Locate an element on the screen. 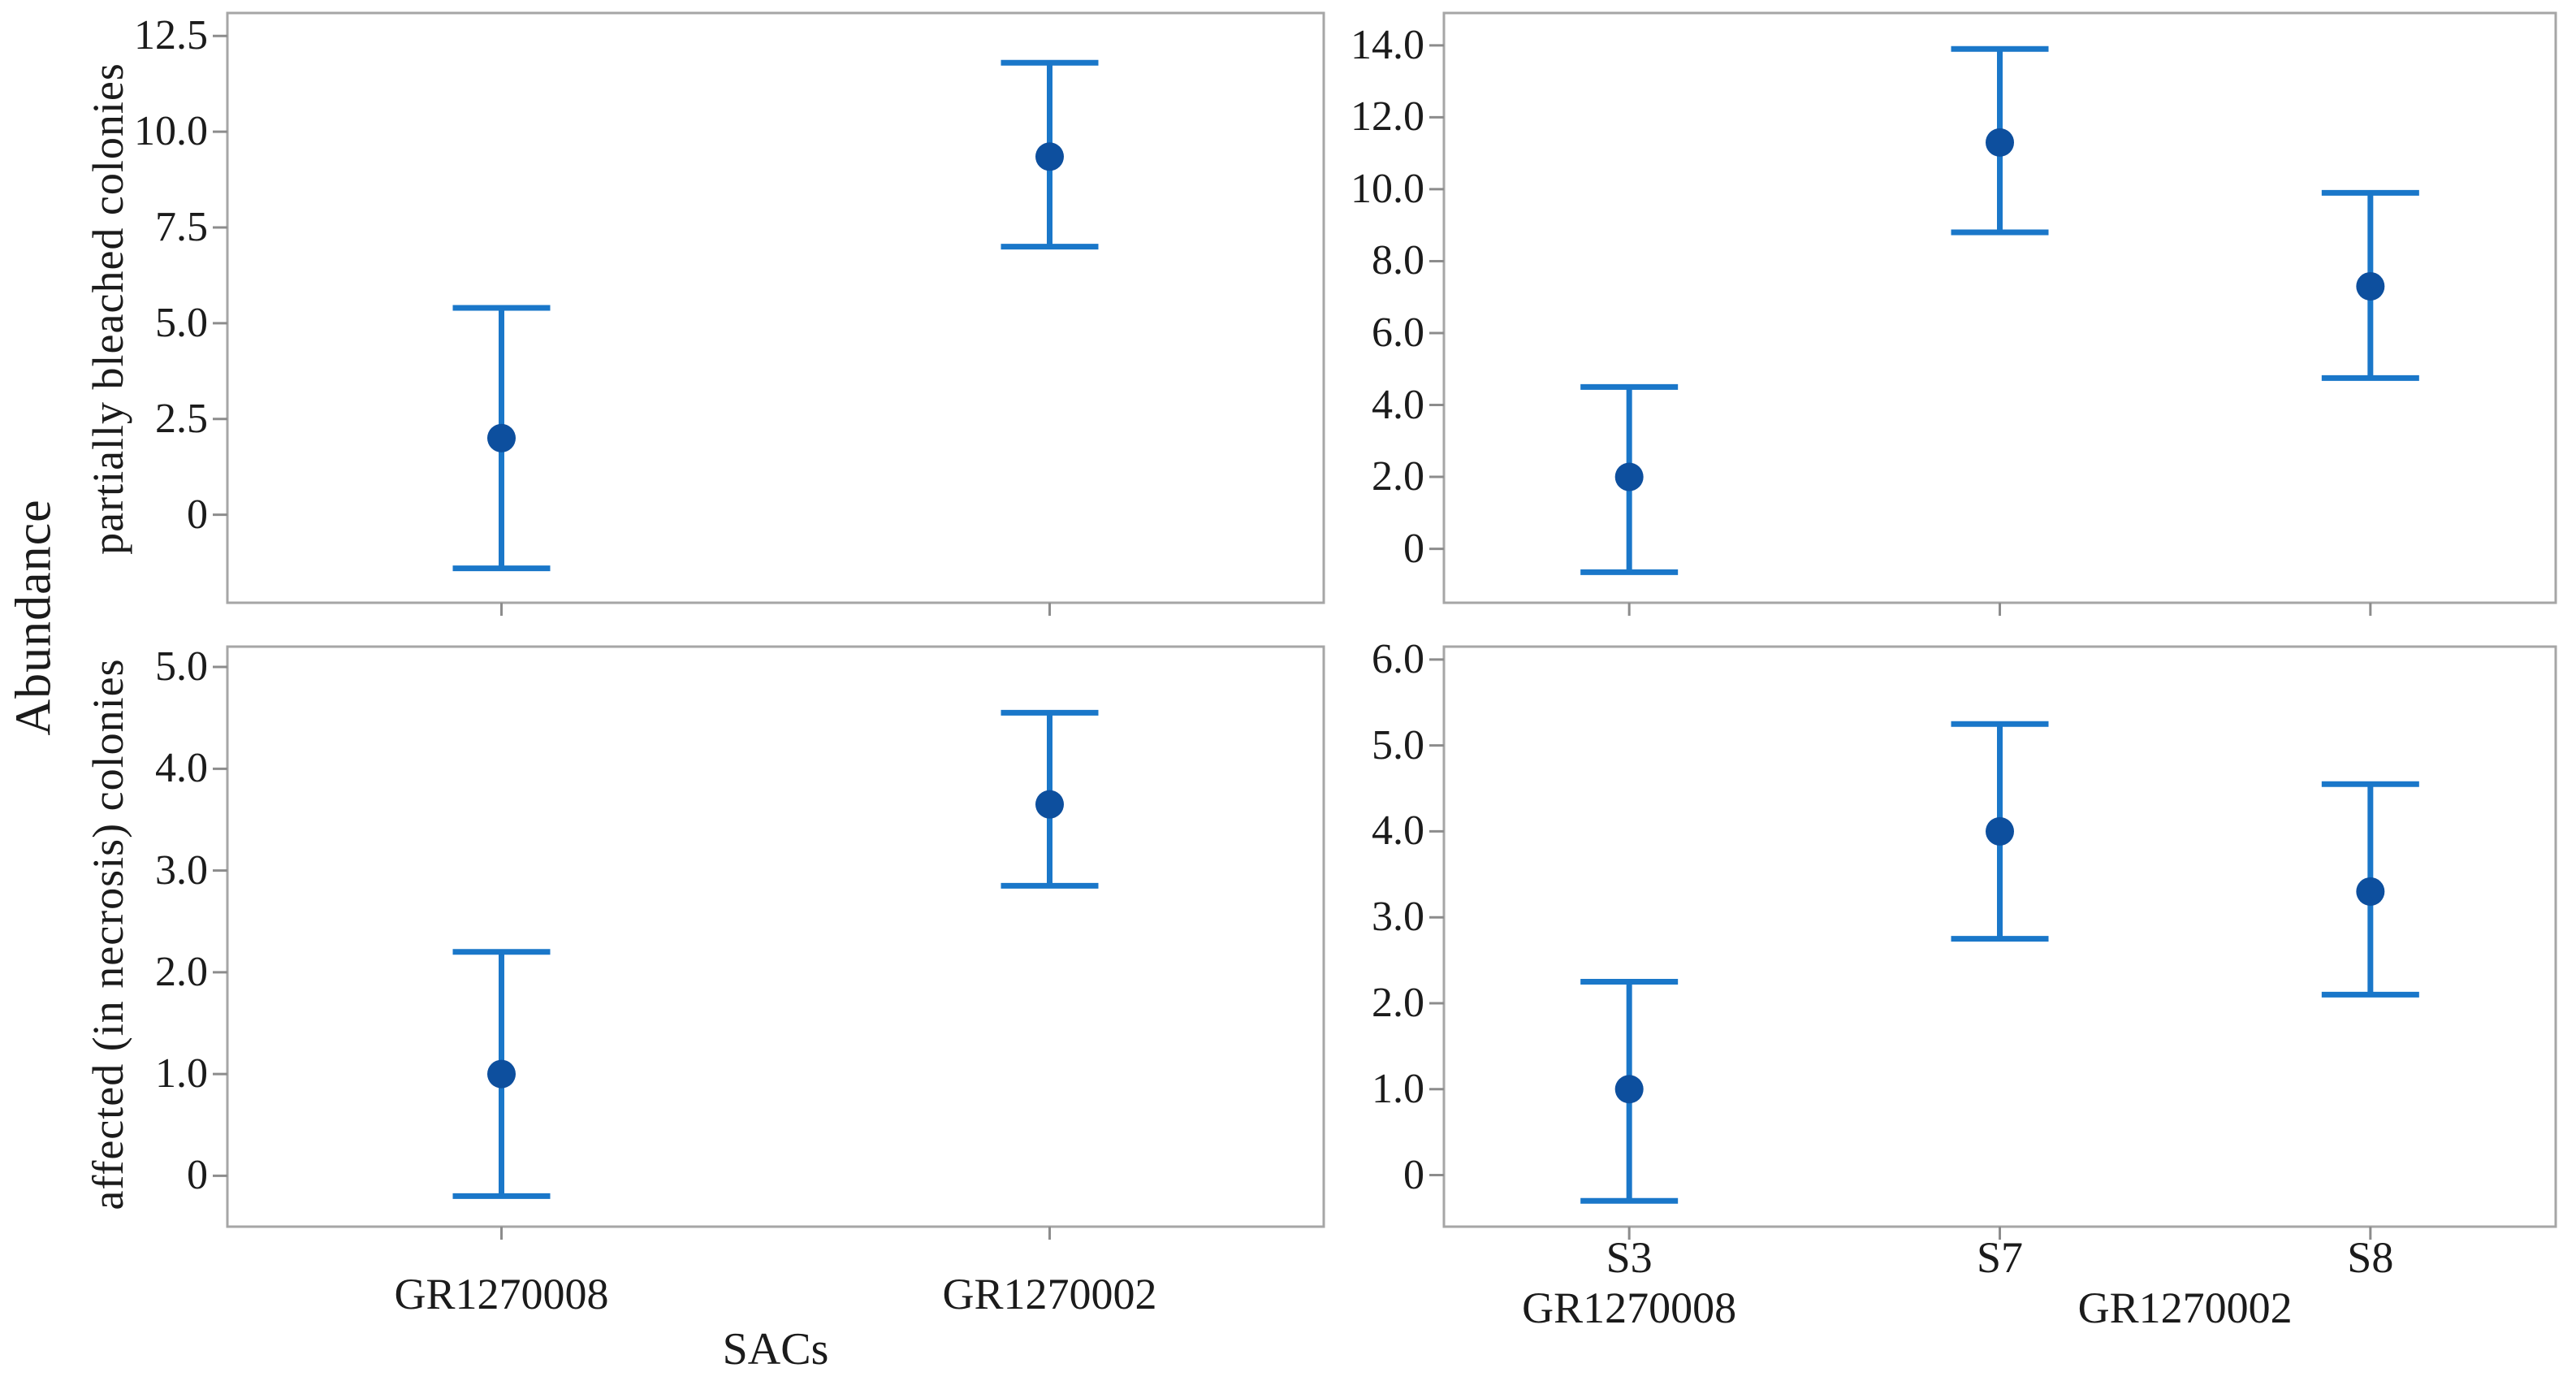 The width and height of the screenshot is (2576, 1394). interval-necrosis-by-sac-GR1270008 is located at coordinates (501, 1074).